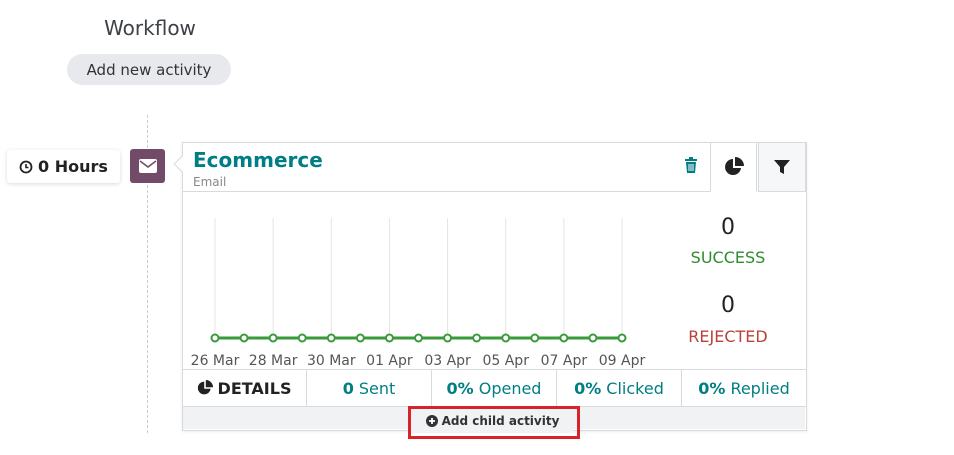 The image size is (954, 455). Describe the element at coordinates (147, 274) in the screenshot. I see `timeline-line` at that location.